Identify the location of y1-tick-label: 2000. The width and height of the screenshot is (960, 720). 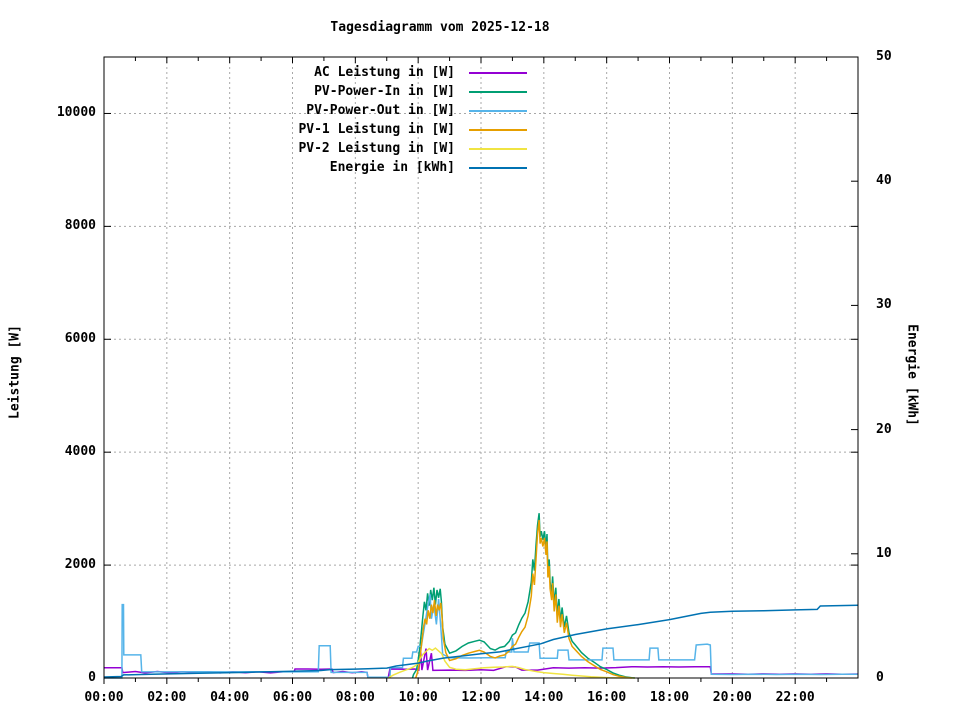
(80, 565).